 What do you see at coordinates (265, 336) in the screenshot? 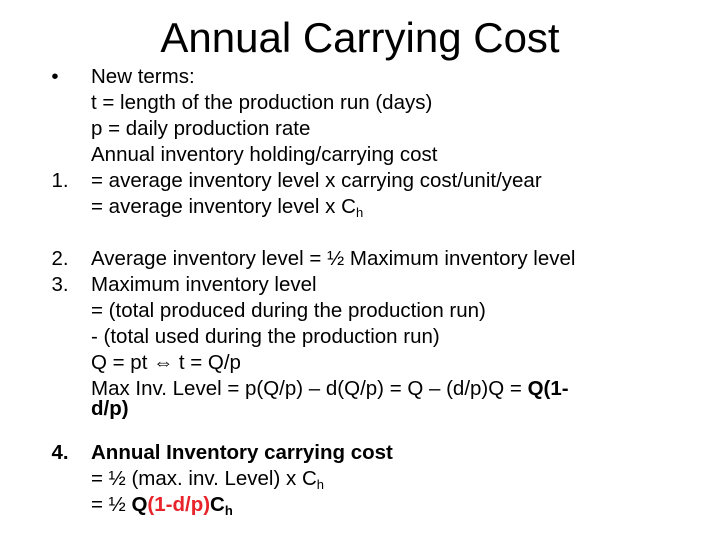
I see `text-line-total-used: - (total used during the production run)` at bounding box center [265, 336].